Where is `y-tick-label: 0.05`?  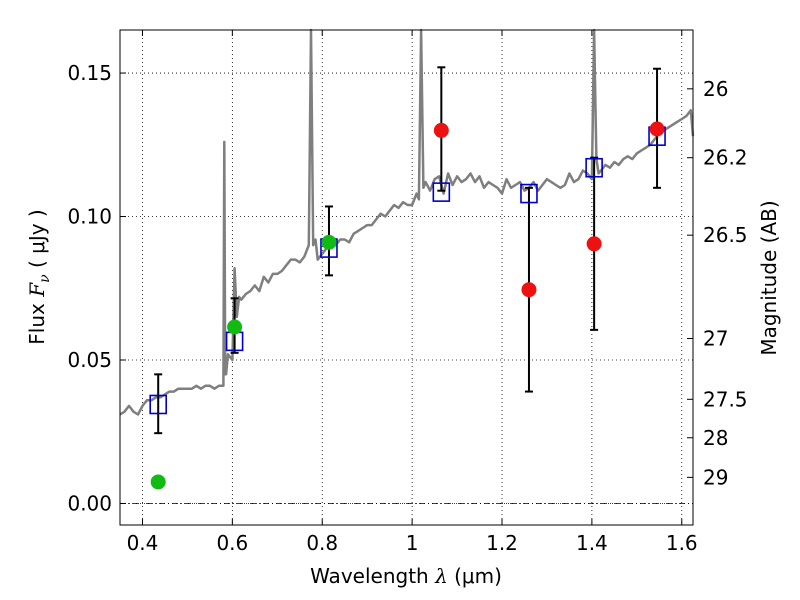 y-tick-label: 0.05 is located at coordinates (89, 360).